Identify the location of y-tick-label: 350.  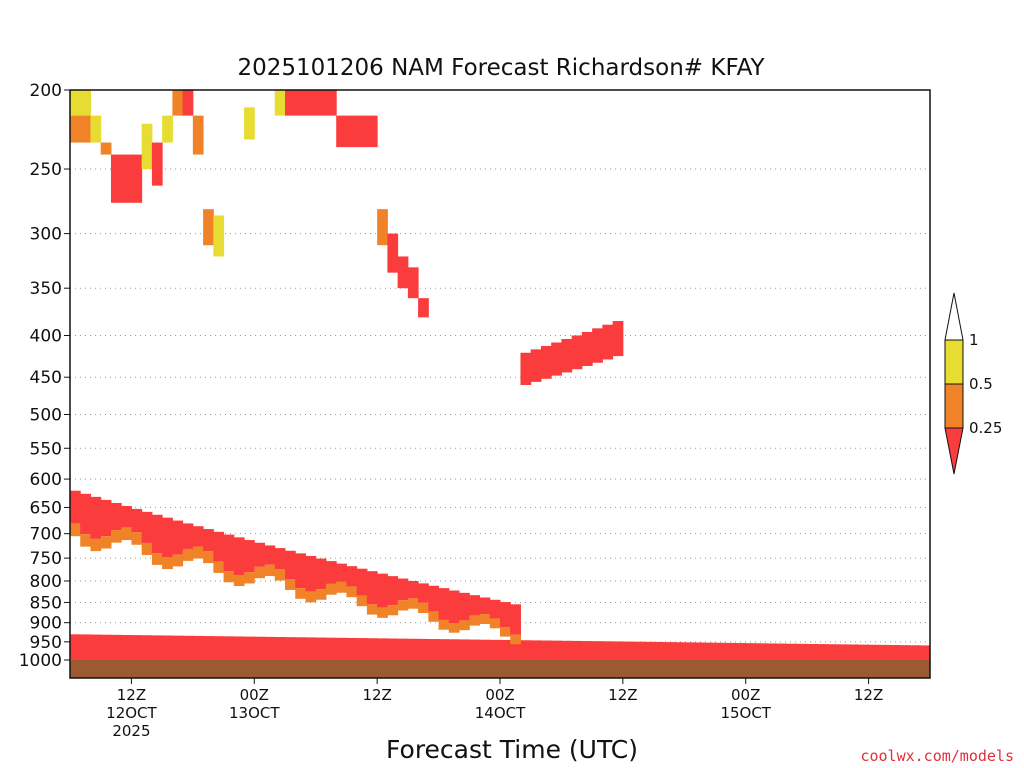
(46, 289).